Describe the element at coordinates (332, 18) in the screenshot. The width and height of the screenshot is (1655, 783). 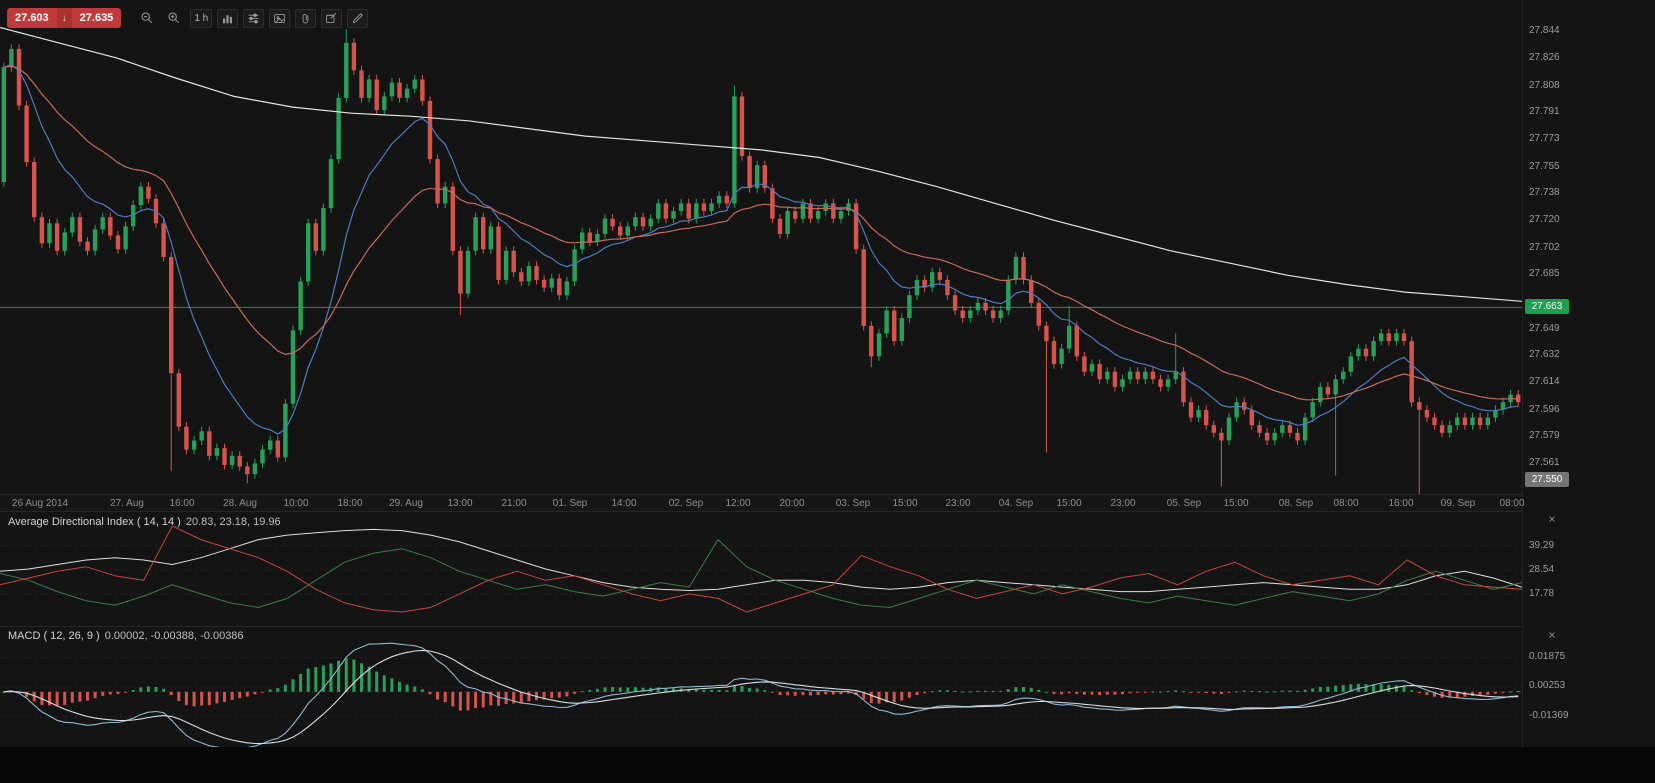
I see `edit-icon` at that location.